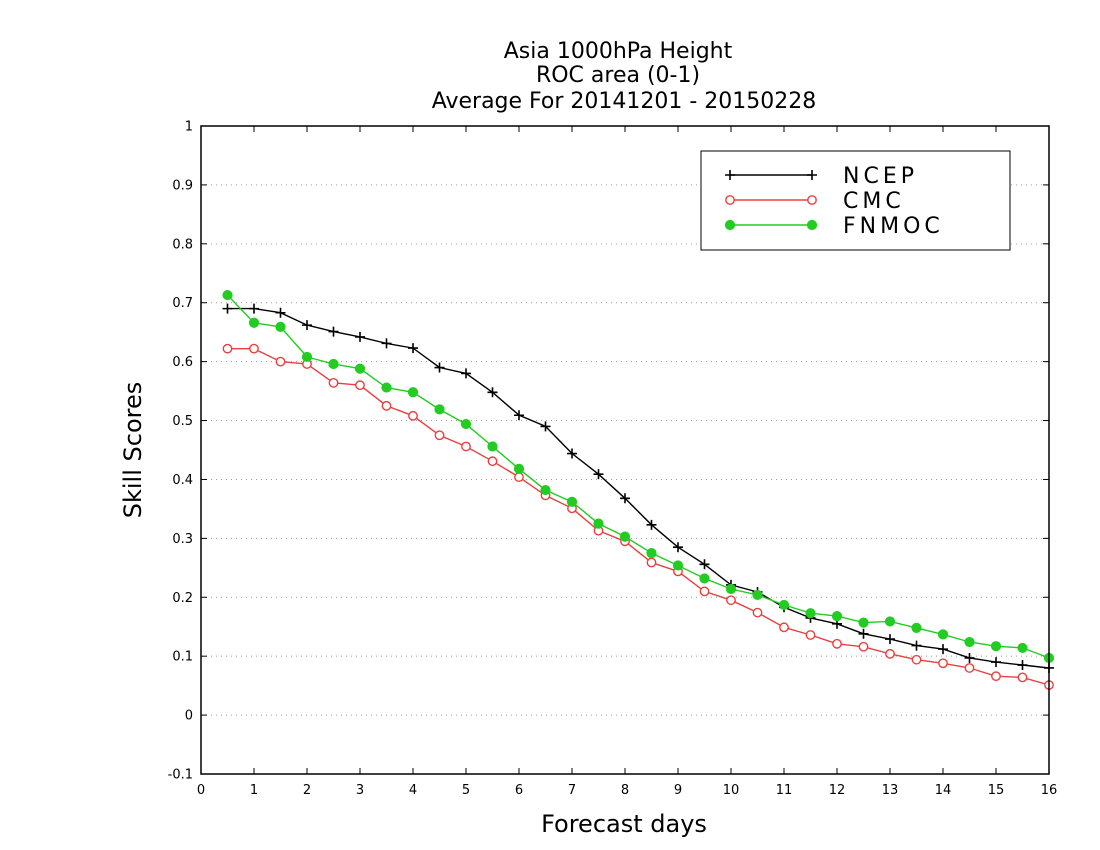 The height and width of the screenshot is (850, 1100). Describe the element at coordinates (943, 790) in the screenshot. I see `x-tick-label: 14` at that location.